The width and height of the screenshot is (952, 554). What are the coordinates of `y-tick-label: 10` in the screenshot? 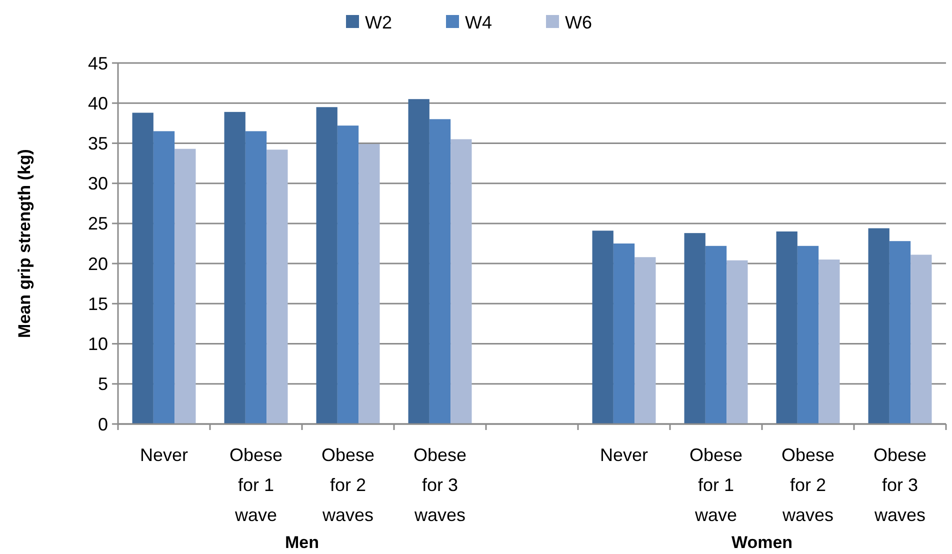 It's located at (98, 344).